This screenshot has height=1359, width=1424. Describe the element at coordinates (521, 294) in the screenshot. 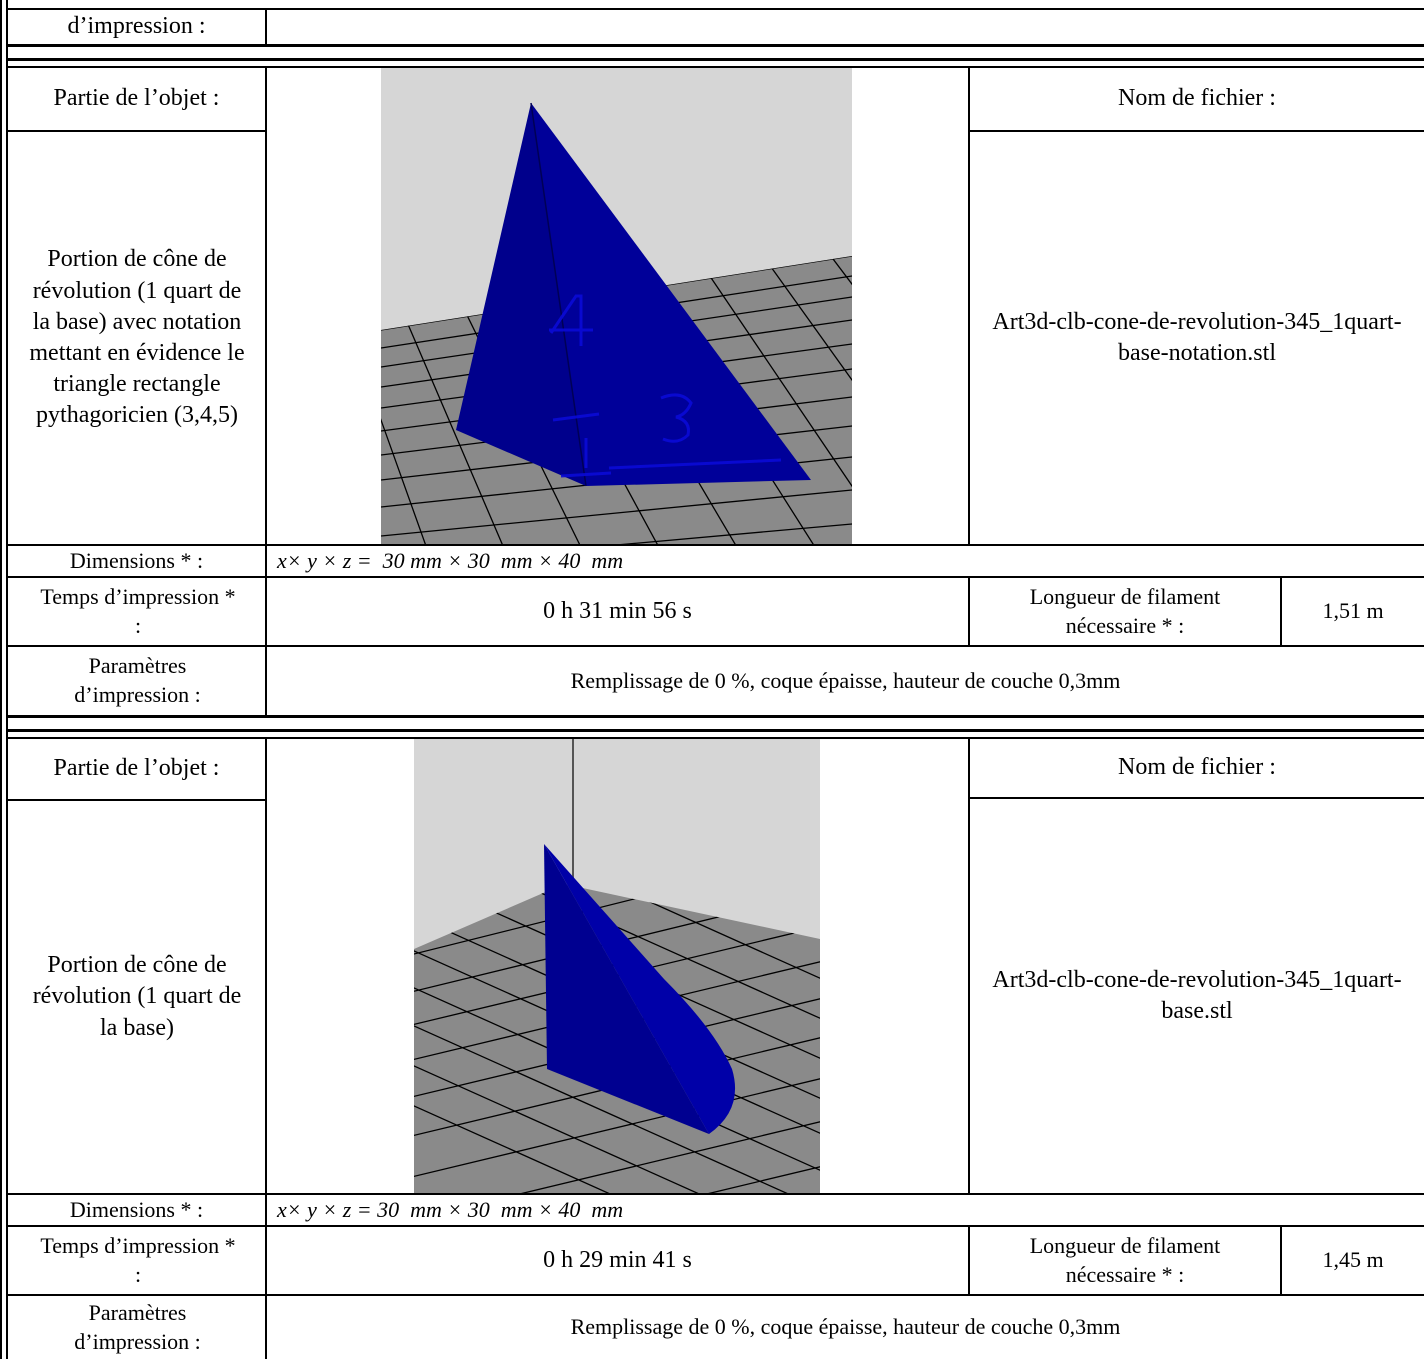

I see `pyramid-side-face` at that location.